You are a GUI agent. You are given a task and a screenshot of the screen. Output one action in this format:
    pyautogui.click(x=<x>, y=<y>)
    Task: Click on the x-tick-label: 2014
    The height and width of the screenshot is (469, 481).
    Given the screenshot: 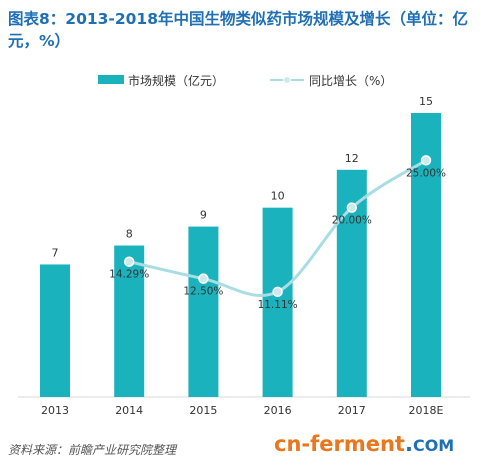 What is the action you would take?
    pyautogui.click(x=129, y=410)
    